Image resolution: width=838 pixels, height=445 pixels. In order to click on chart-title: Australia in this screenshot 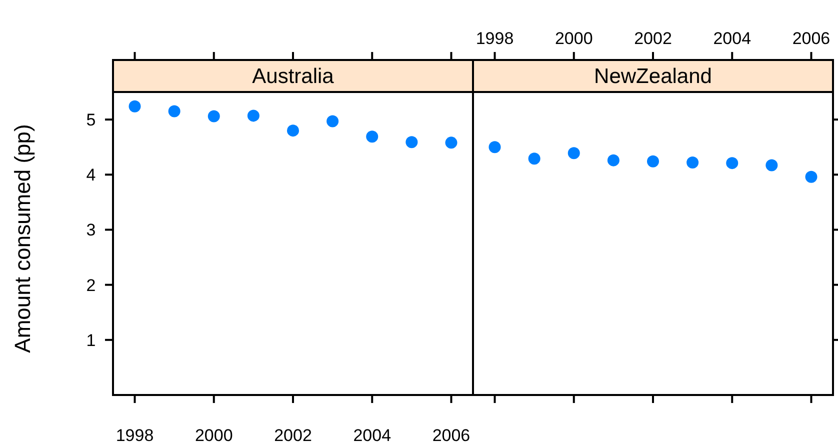, I will do `click(293, 76)`.